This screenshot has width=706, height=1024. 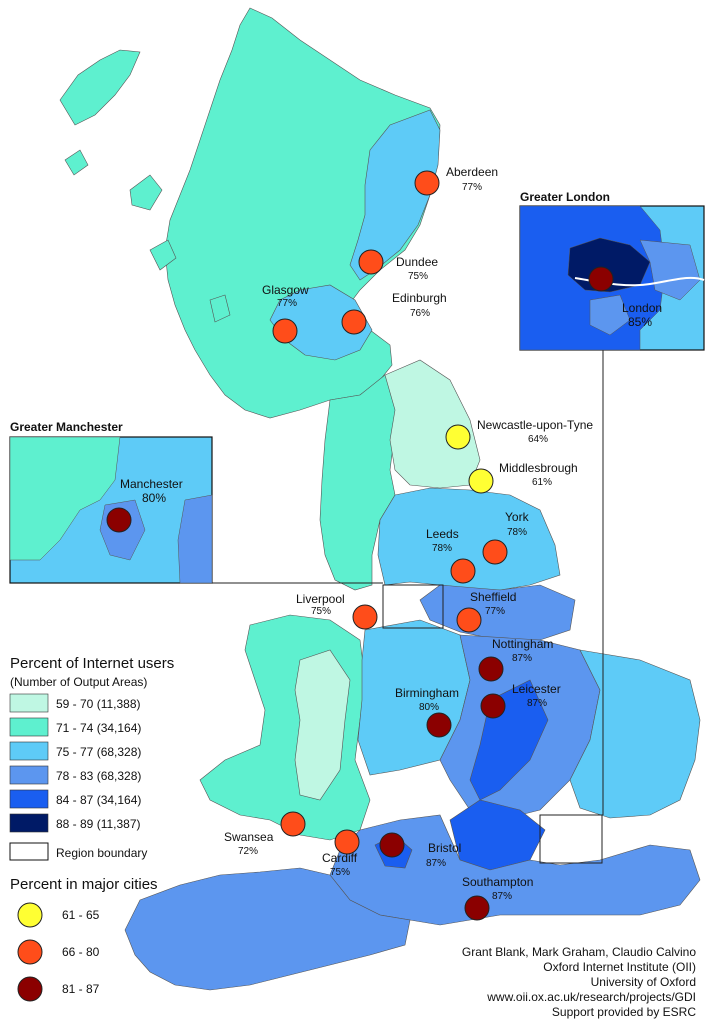 I want to click on legend-boundary-swatch, so click(x=29, y=851).